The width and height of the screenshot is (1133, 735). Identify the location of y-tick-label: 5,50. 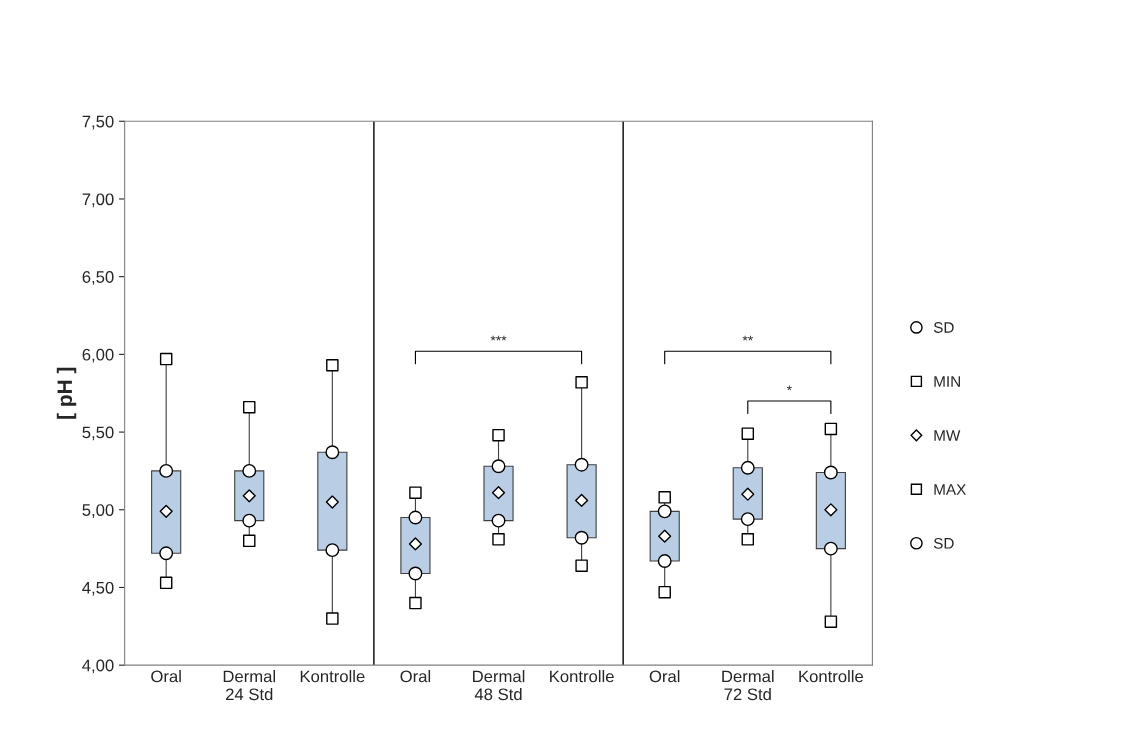
(98, 433).